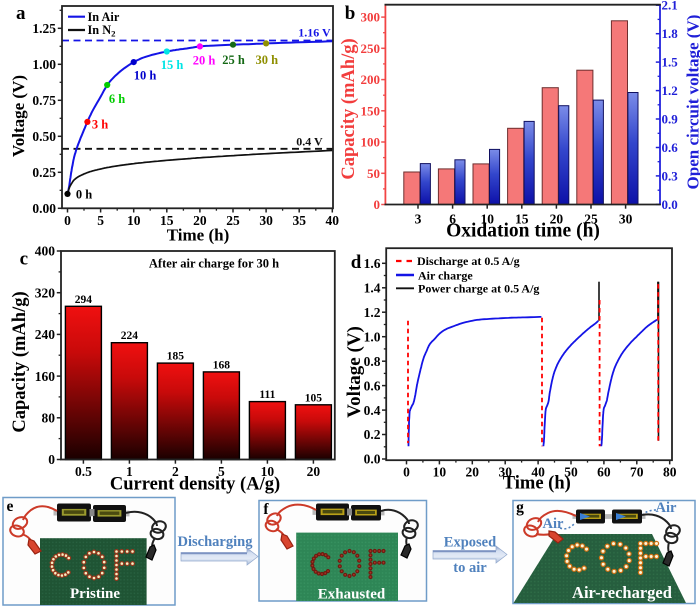 This screenshot has height=608, width=700. Describe the element at coordinates (622, 592) in the screenshot. I see `svg-text: Air-recharged` at that location.